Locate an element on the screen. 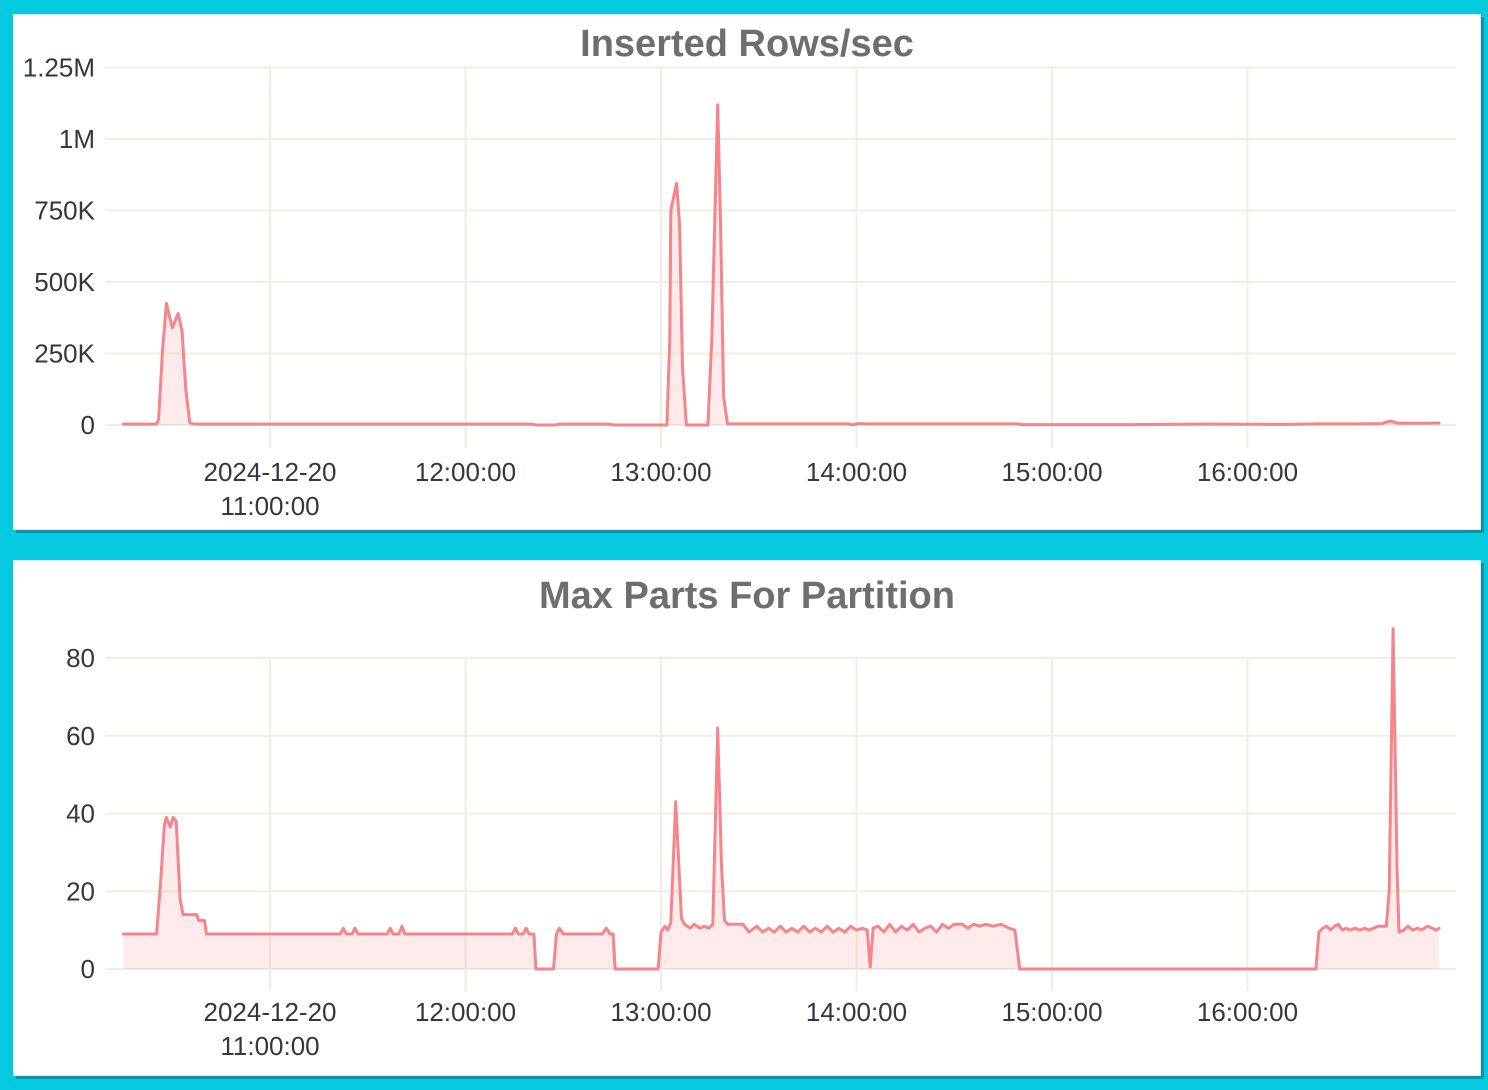 The image size is (1488, 1090). y-tick-label: 80 is located at coordinates (80, 658).